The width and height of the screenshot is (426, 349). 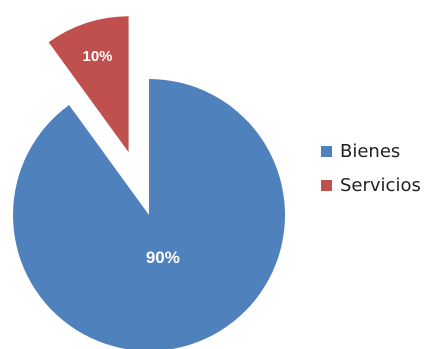 I want to click on legend-label-bienes: Bienes, so click(x=370, y=151).